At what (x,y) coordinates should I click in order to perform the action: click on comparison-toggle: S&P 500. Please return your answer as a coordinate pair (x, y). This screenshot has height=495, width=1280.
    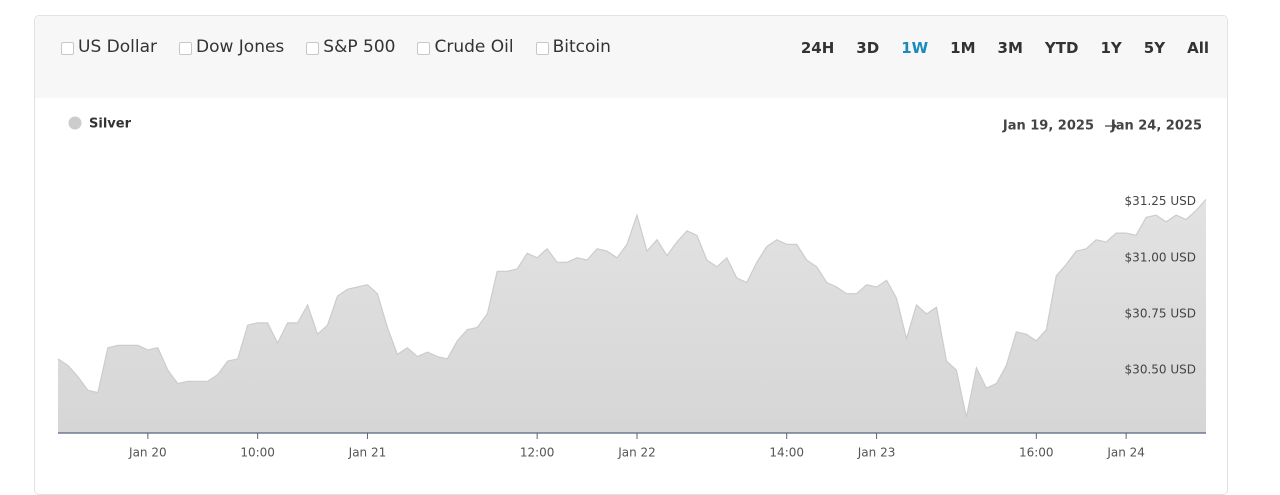
    Looking at the image, I should click on (350, 47).